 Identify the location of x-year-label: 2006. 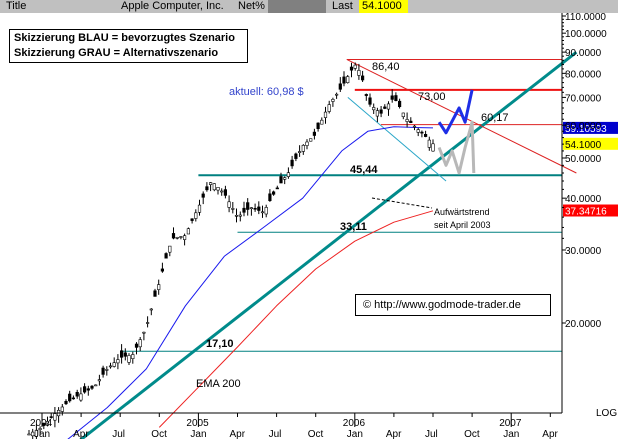
(354, 423).